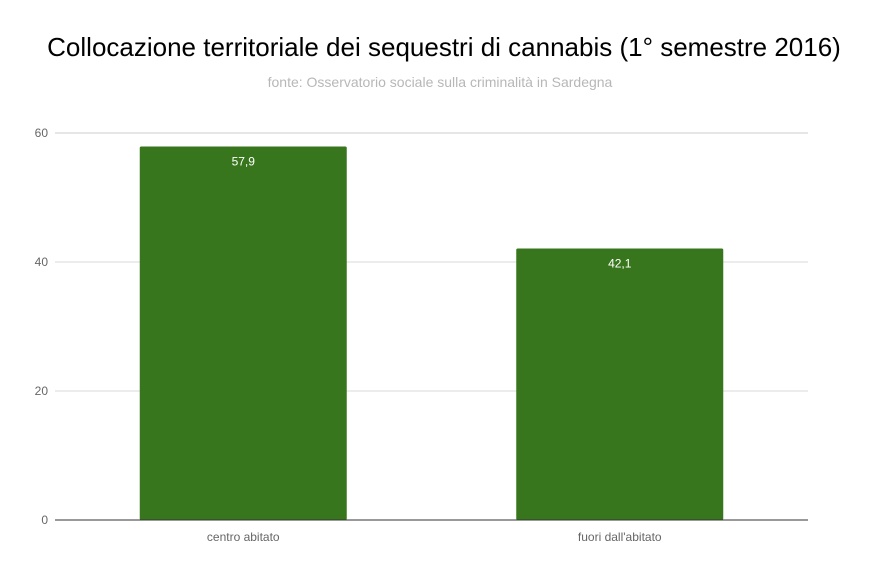 The height and width of the screenshot is (578, 892). I want to click on x-tick-label: fuori dall'abitato, so click(620, 537).